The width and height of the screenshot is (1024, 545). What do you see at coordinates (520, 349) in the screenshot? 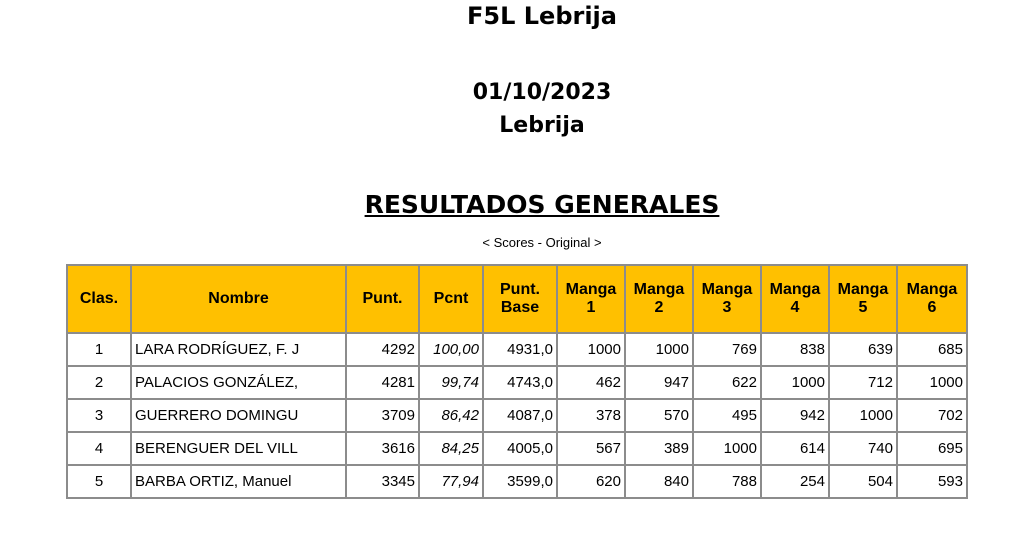
I see `cell-punt-base: 4931,0` at bounding box center [520, 349].